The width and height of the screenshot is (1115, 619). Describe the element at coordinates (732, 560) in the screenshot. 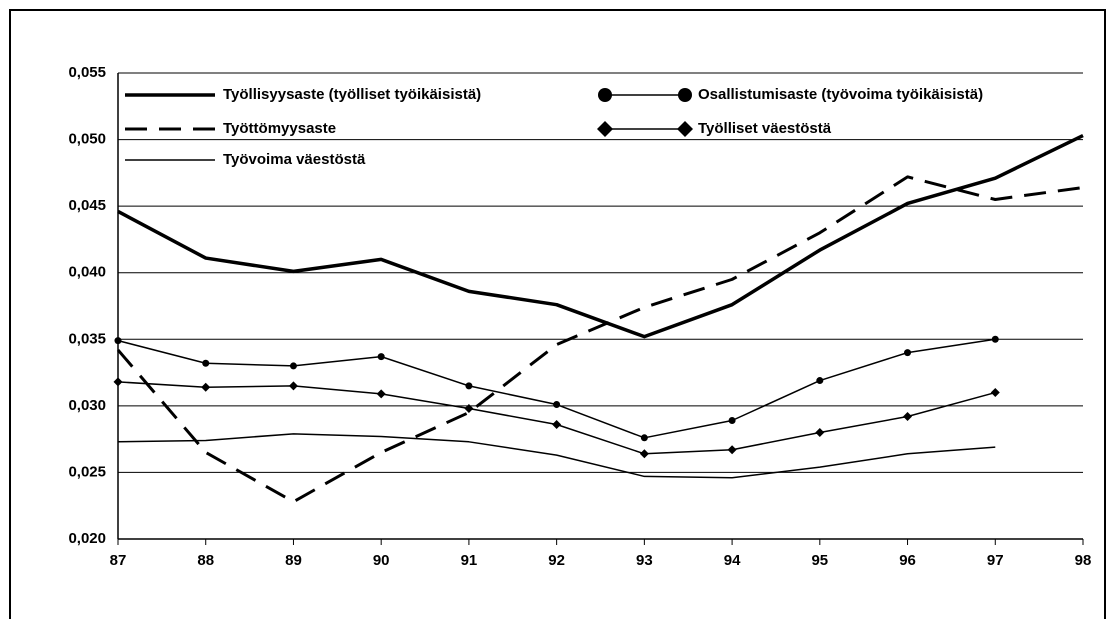

I see `x-tick-label: 94` at that location.